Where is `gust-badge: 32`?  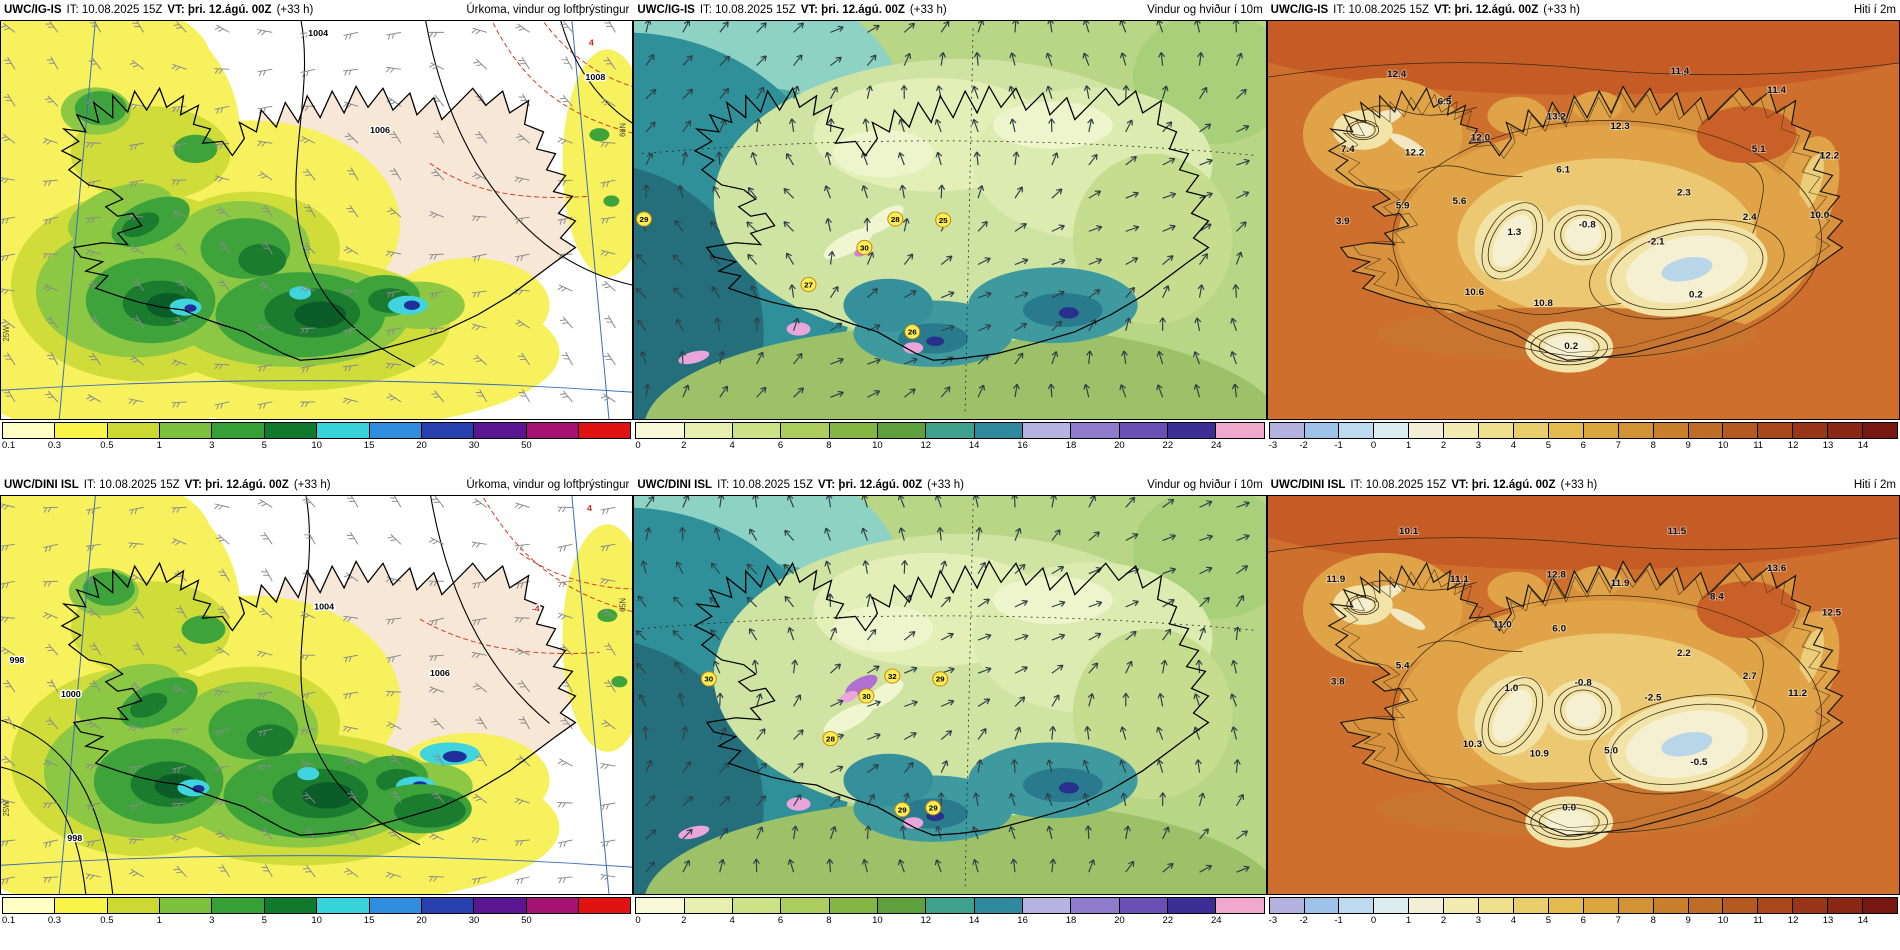
gust-badge: 32 is located at coordinates (892, 676).